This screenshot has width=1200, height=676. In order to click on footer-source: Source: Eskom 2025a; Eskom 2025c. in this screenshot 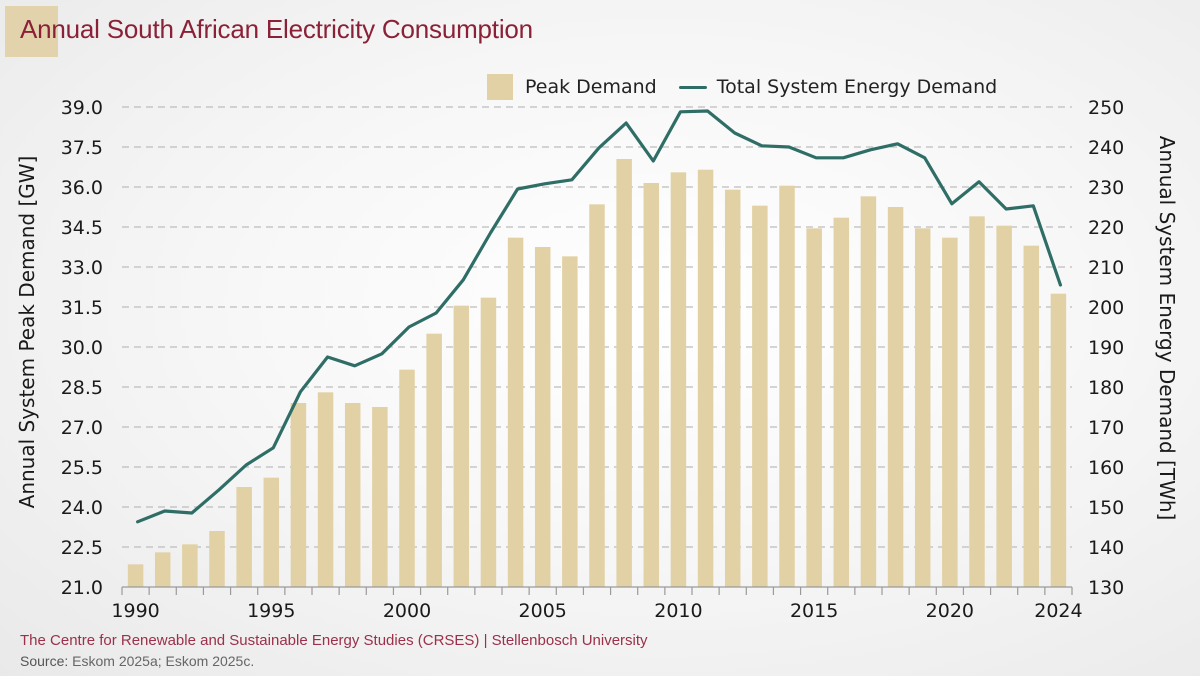, I will do `click(137, 661)`.